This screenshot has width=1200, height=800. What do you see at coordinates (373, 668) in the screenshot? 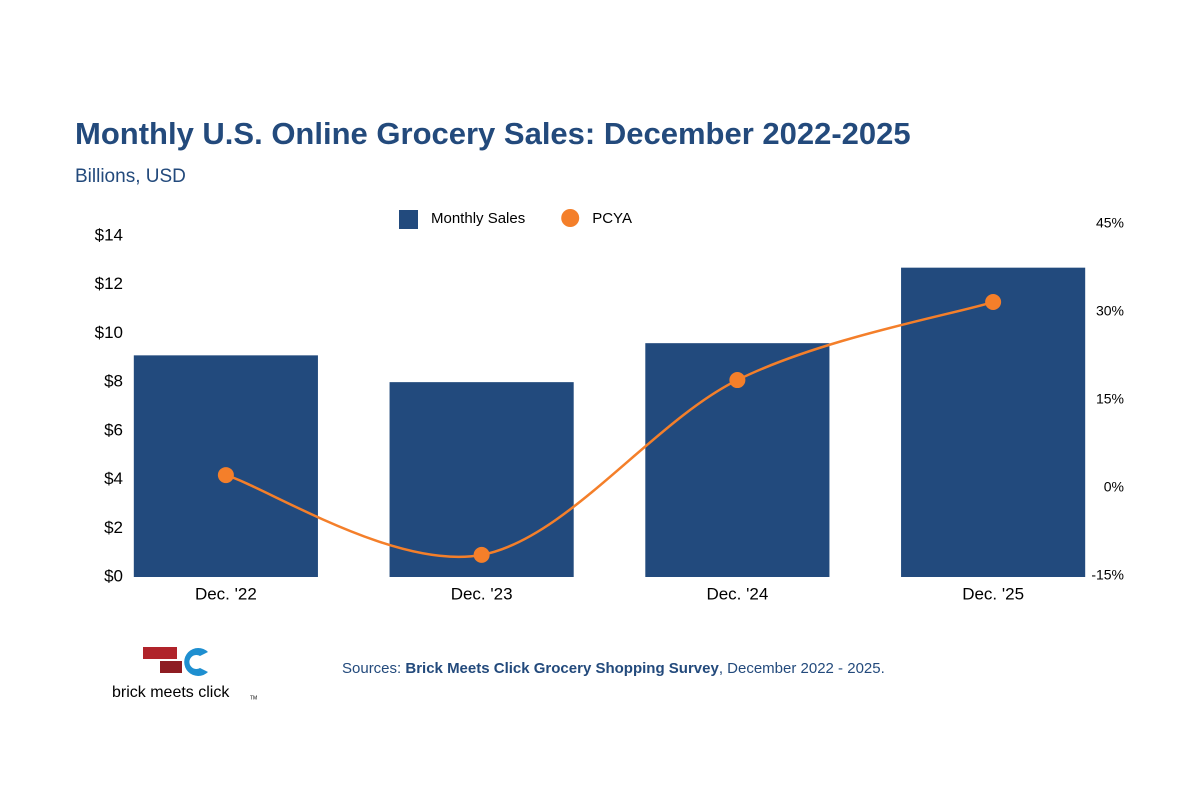
I see `source-prefix: Sources:` at bounding box center [373, 668].